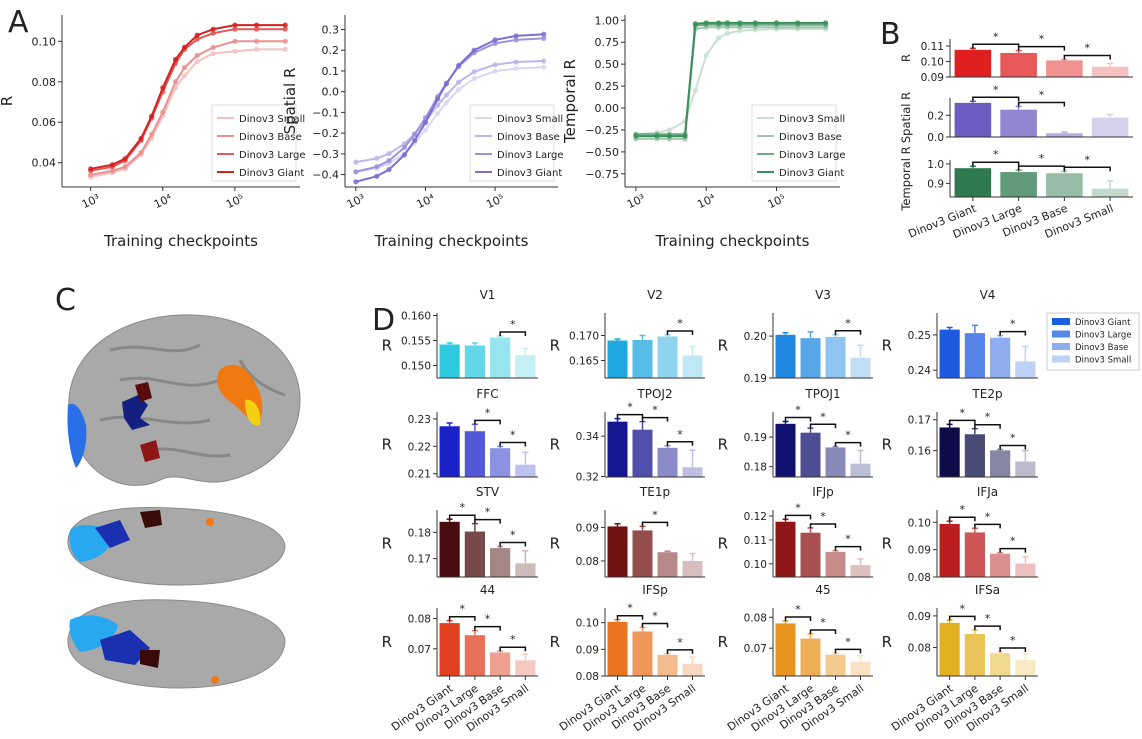 The width and height of the screenshot is (1142, 739). What do you see at coordinates (488, 295) in the screenshot?
I see `subplot-title: V1` at bounding box center [488, 295].